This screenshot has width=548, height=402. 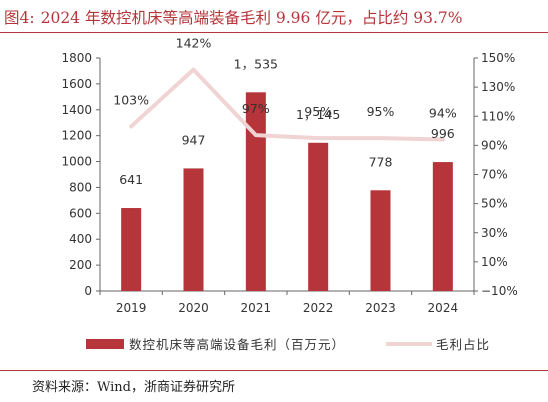 I want to click on share-line, so click(x=287, y=104).